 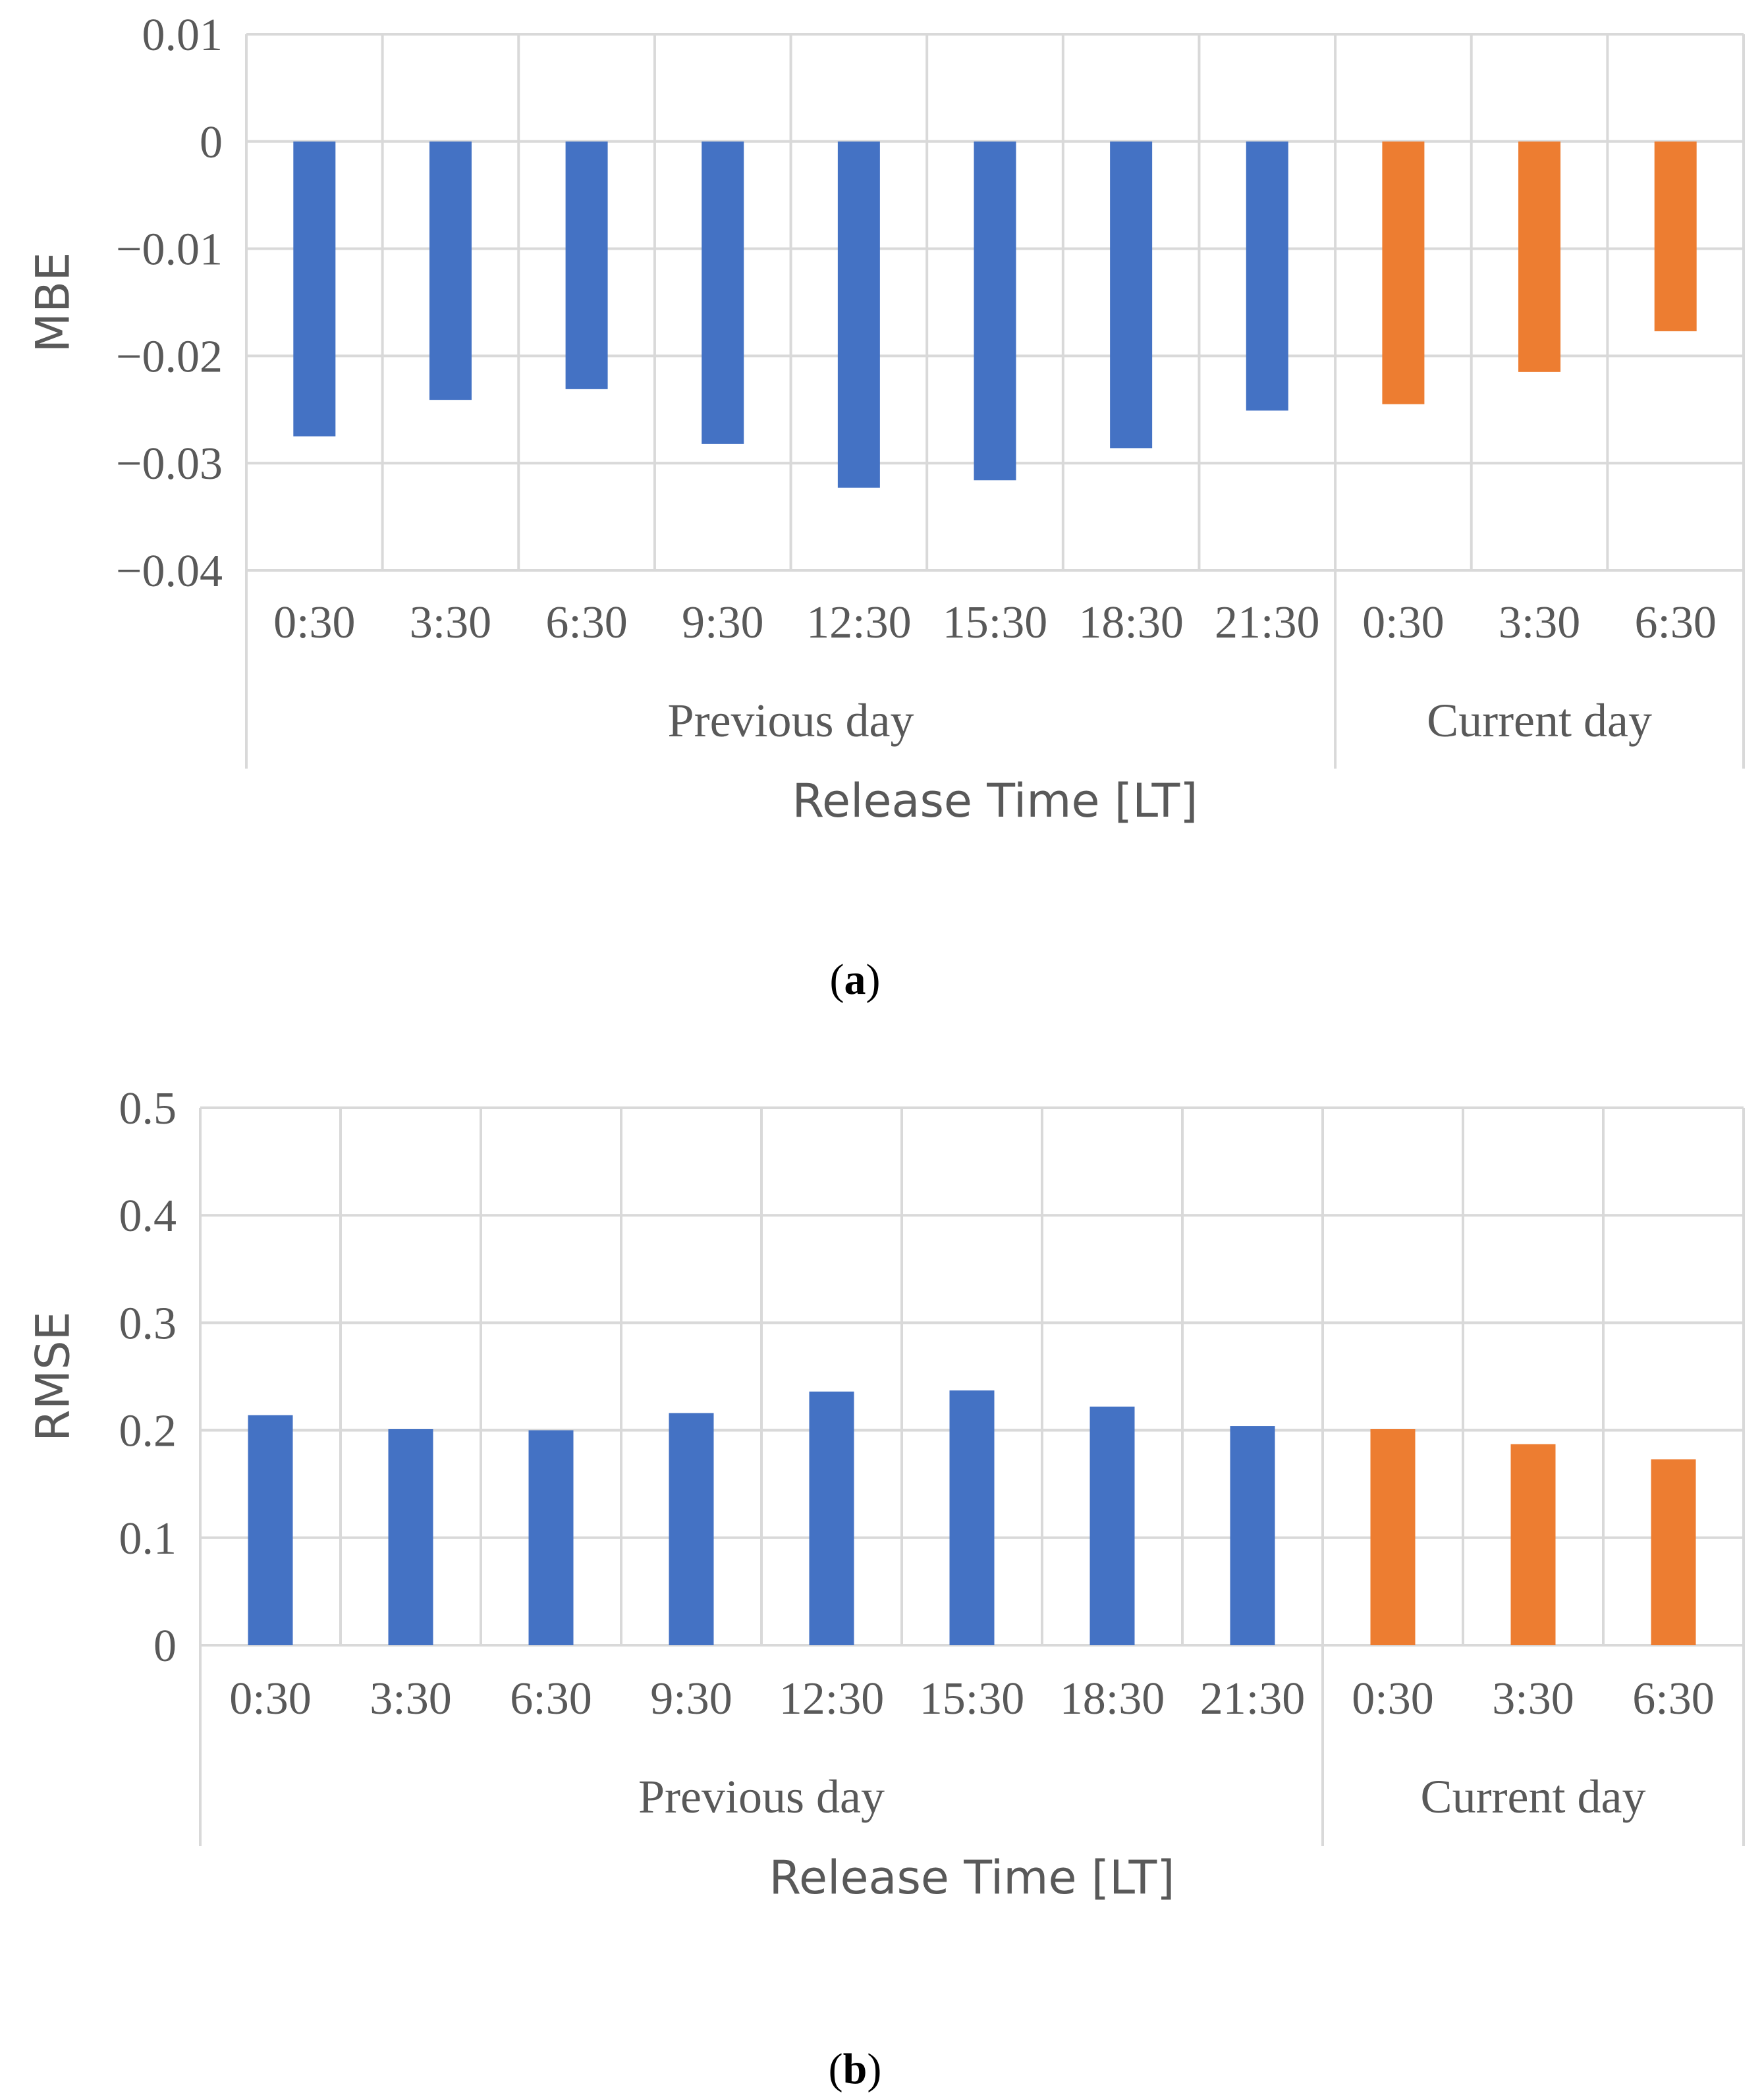 I want to click on rmse-y-tick-label: 0.3, so click(x=148, y=1323).